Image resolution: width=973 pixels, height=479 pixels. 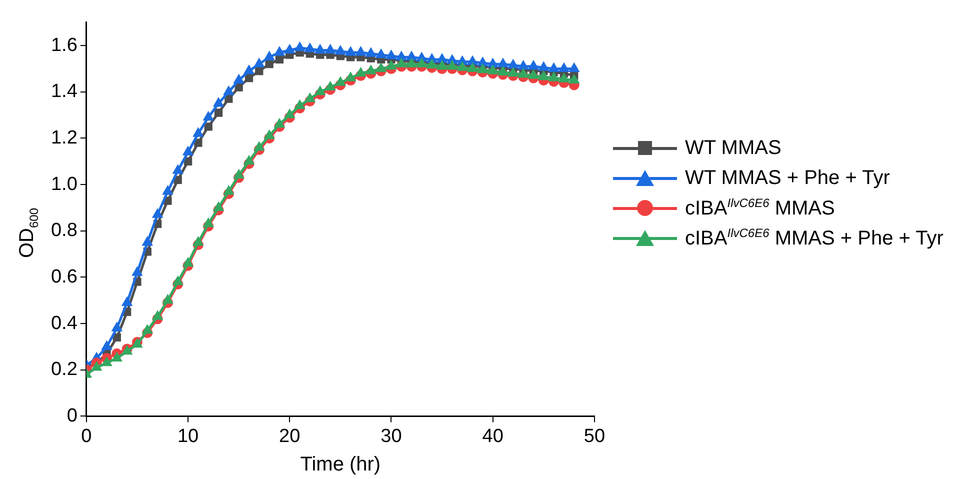 What do you see at coordinates (787, 178) in the screenshot?
I see `legend-label: WT MMAS + Phe + Tyr` at bounding box center [787, 178].